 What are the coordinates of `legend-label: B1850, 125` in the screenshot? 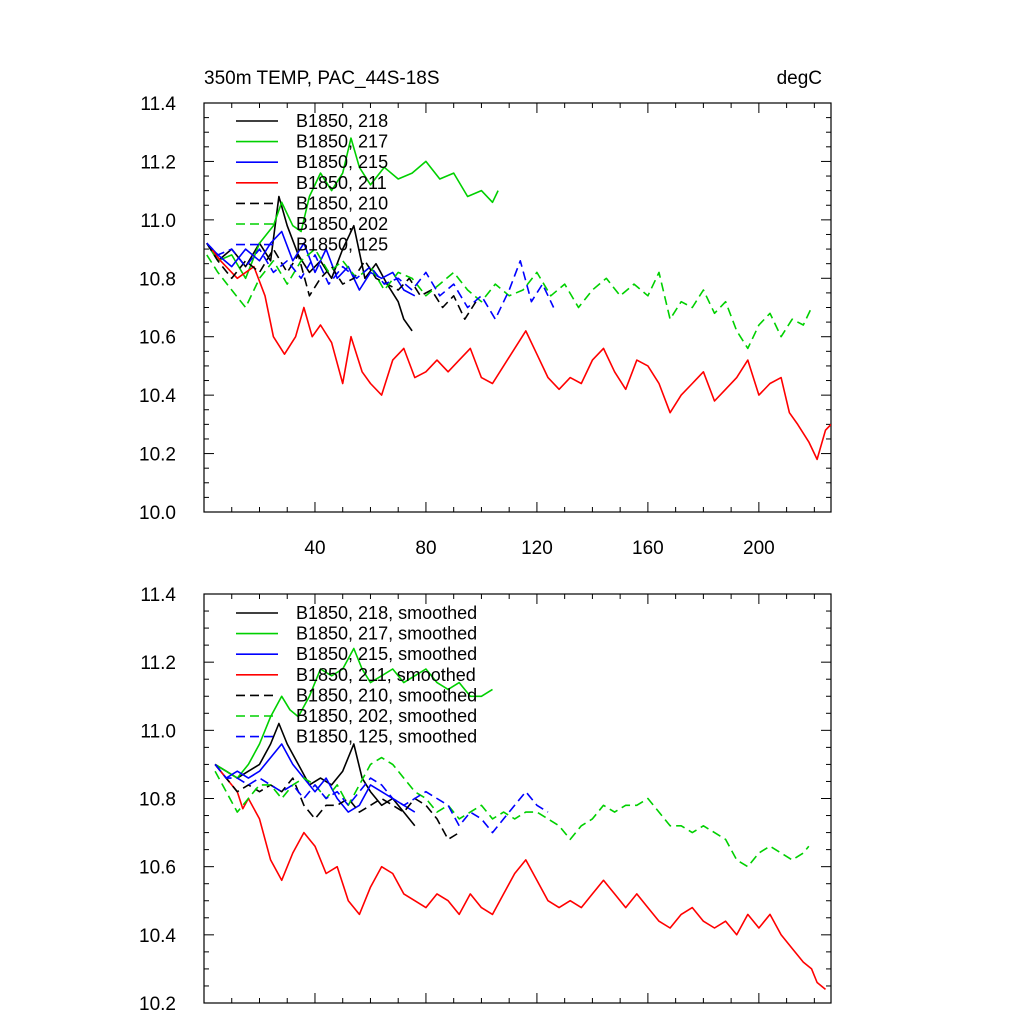 It's located at (342, 245).